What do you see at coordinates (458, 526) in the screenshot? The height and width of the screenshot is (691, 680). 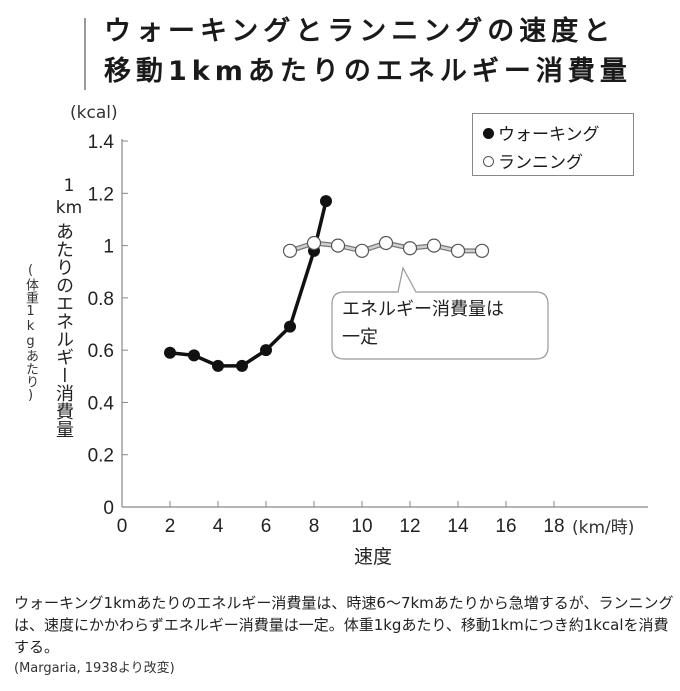 I see `x-tick-label: 14` at bounding box center [458, 526].